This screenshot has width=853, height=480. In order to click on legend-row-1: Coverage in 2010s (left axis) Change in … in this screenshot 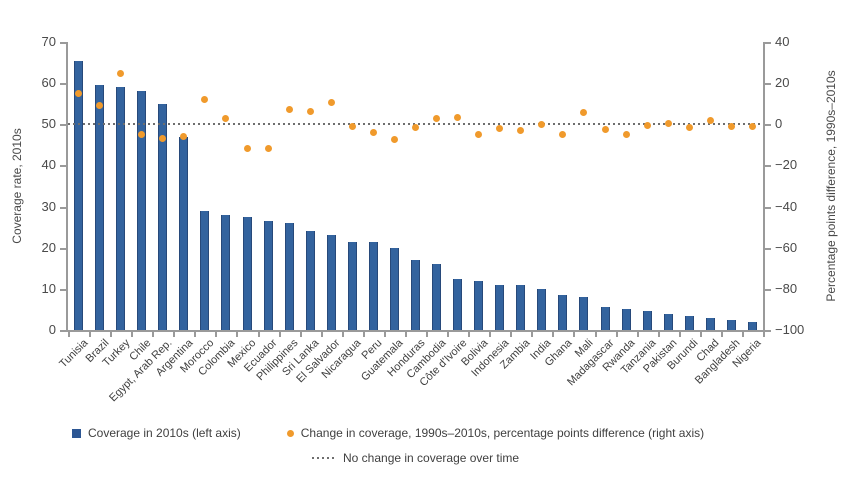, I will do `click(388, 433)`.